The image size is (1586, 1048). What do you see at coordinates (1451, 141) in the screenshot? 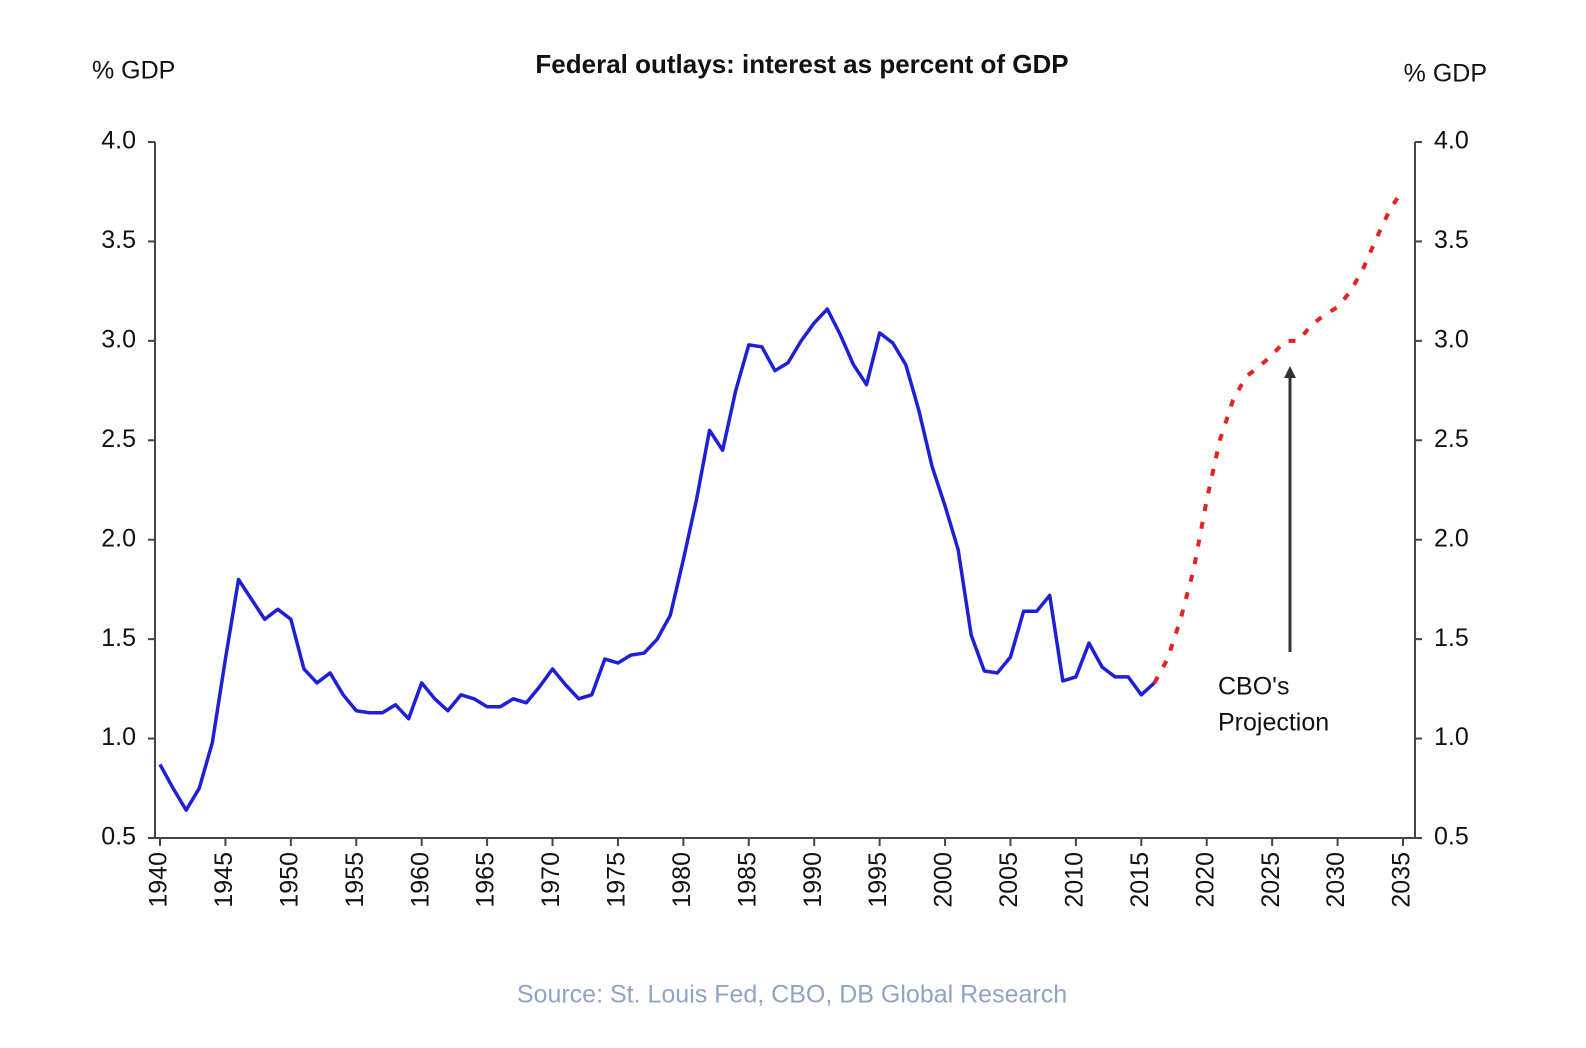
I see `y2-tick-label: 4.0` at bounding box center [1451, 141].